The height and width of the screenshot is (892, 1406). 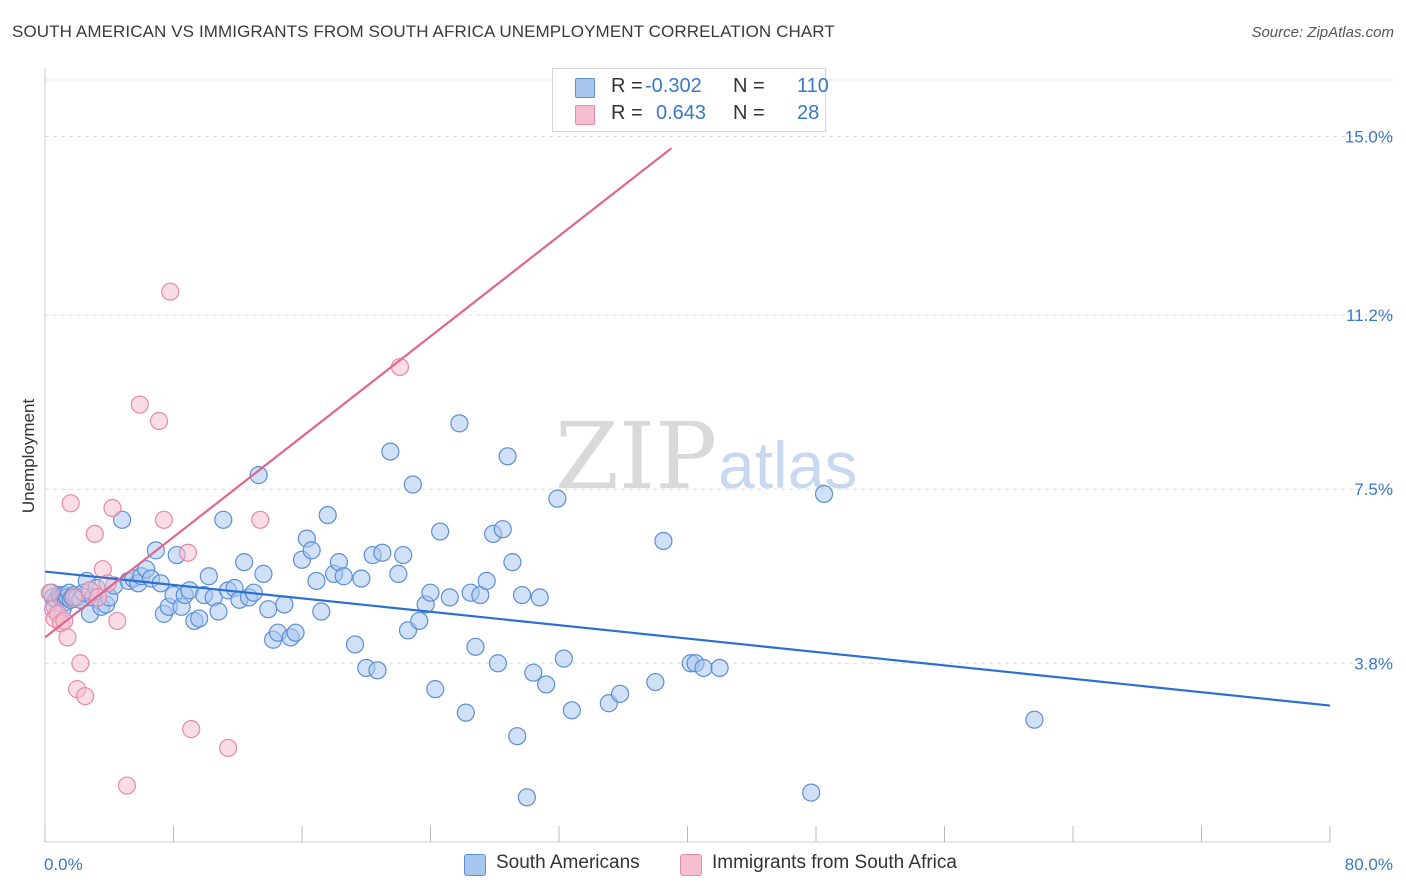 I want to click on y-tick-label: 15.0%, so click(x=1369, y=136).